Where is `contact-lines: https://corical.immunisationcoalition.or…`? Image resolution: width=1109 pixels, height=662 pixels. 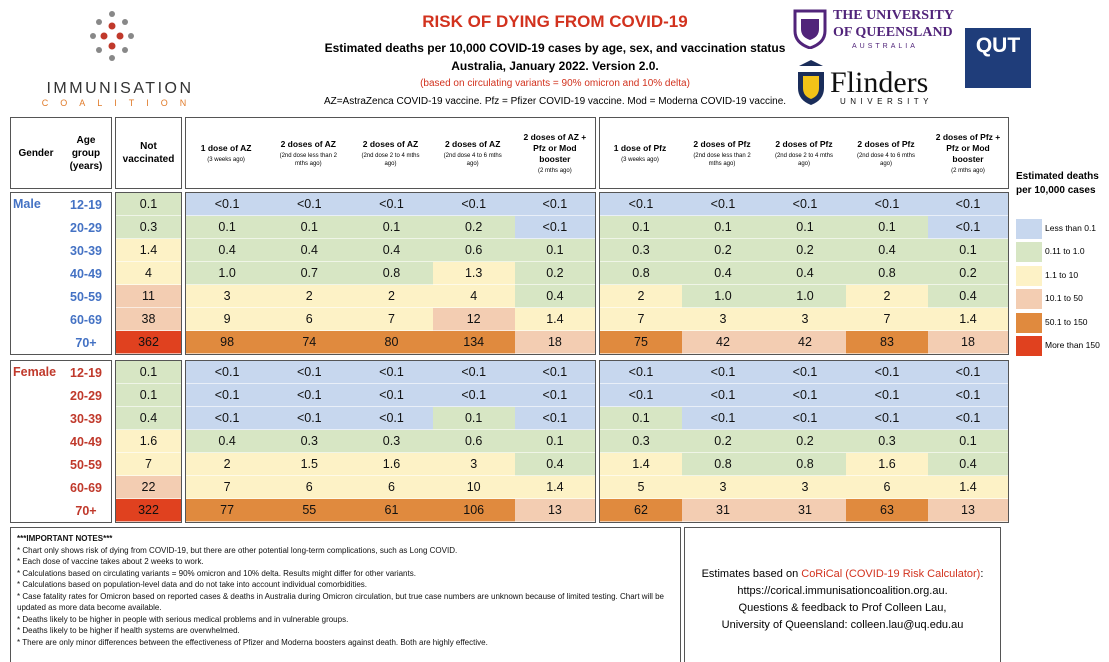 contact-lines: https://corical.immunisationcoalition.or… is located at coordinates (843, 608).